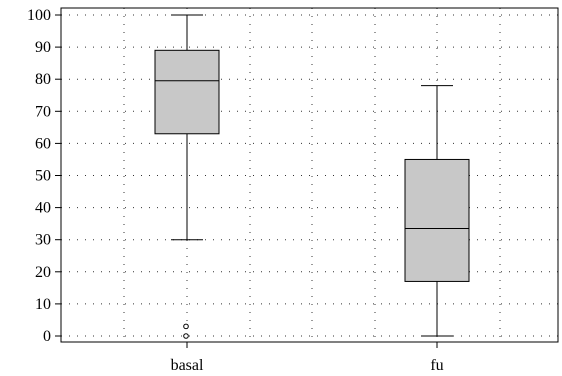  What do you see at coordinates (43, 79) in the screenshot?
I see `y-tick-label-80: 80` at bounding box center [43, 79].